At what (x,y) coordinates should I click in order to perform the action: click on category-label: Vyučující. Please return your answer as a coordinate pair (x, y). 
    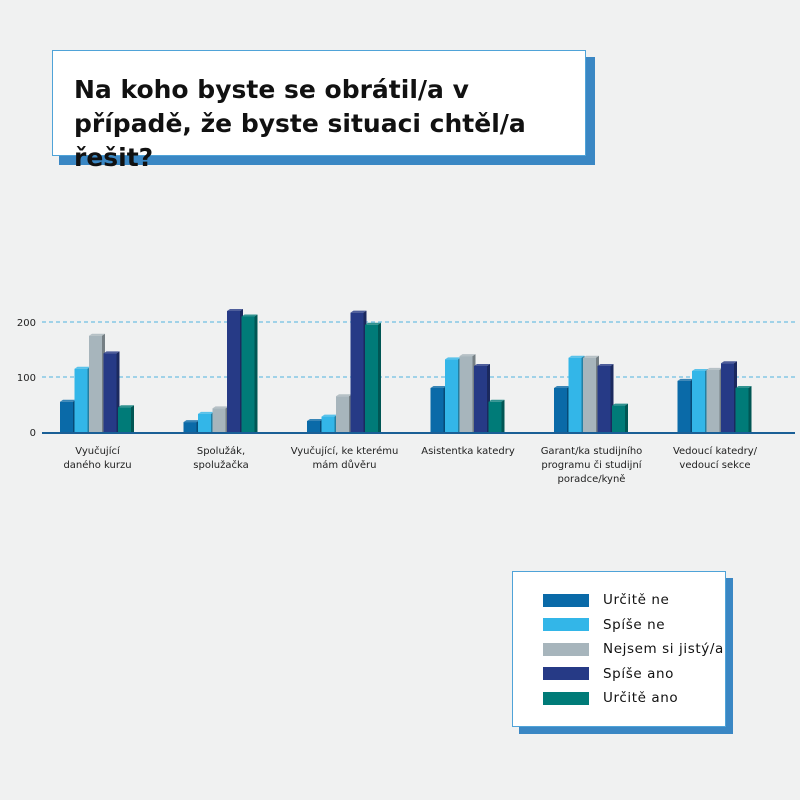
    Looking at the image, I should click on (98, 451).